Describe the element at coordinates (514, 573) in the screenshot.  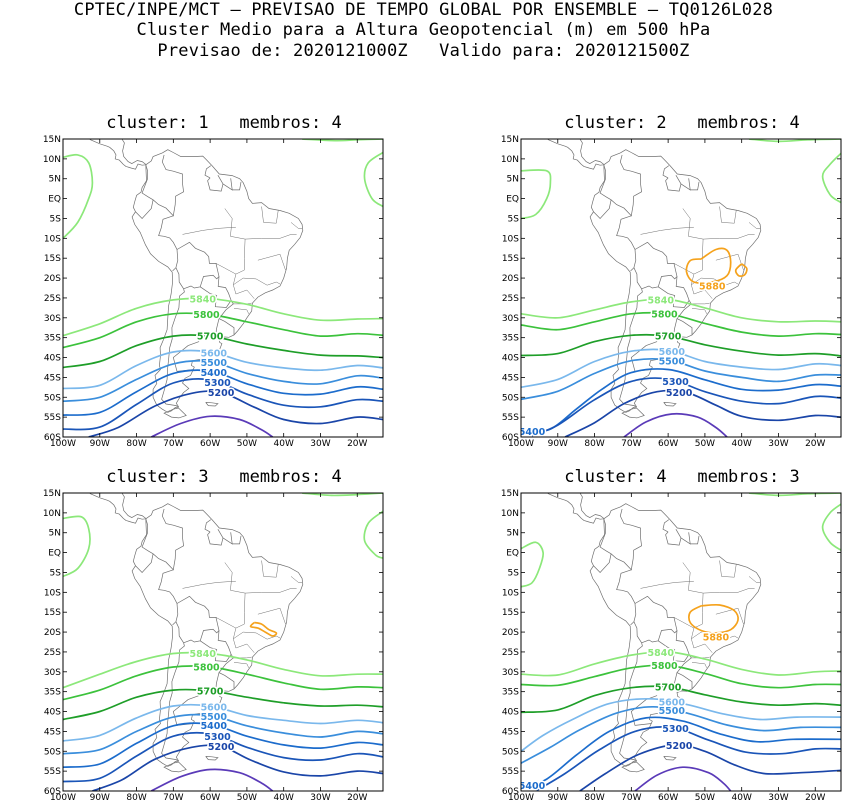
I see `lat-tick-label: 5S` at that location.